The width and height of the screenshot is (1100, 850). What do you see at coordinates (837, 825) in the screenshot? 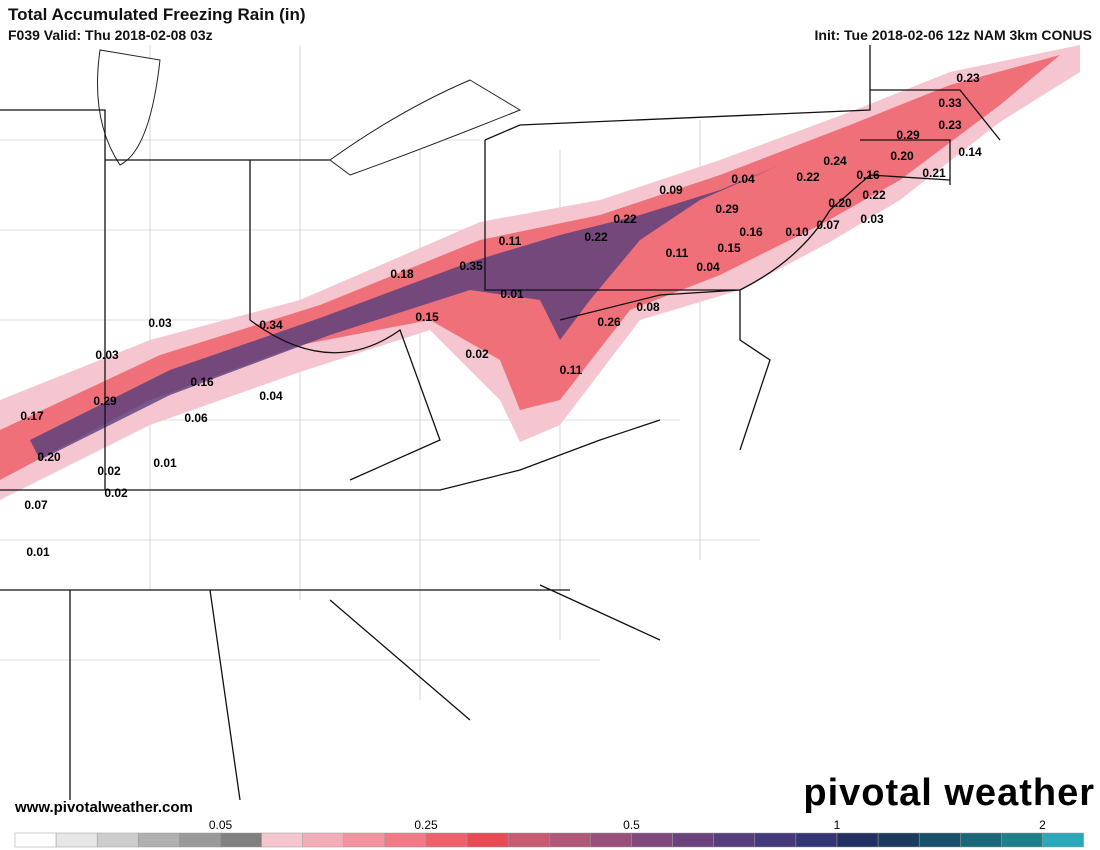
I see `colorbar-label: 1` at bounding box center [837, 825].